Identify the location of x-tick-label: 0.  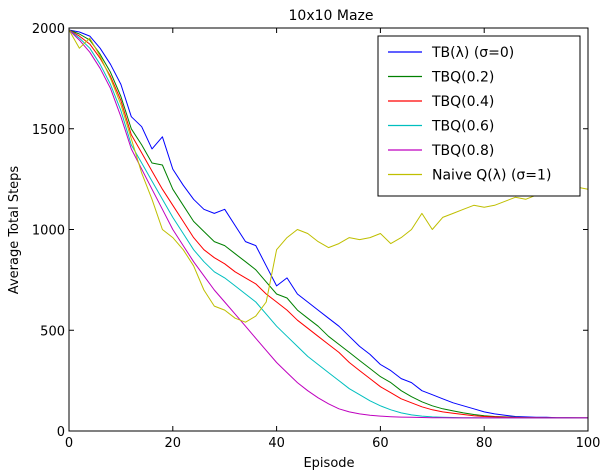
(69, 443).